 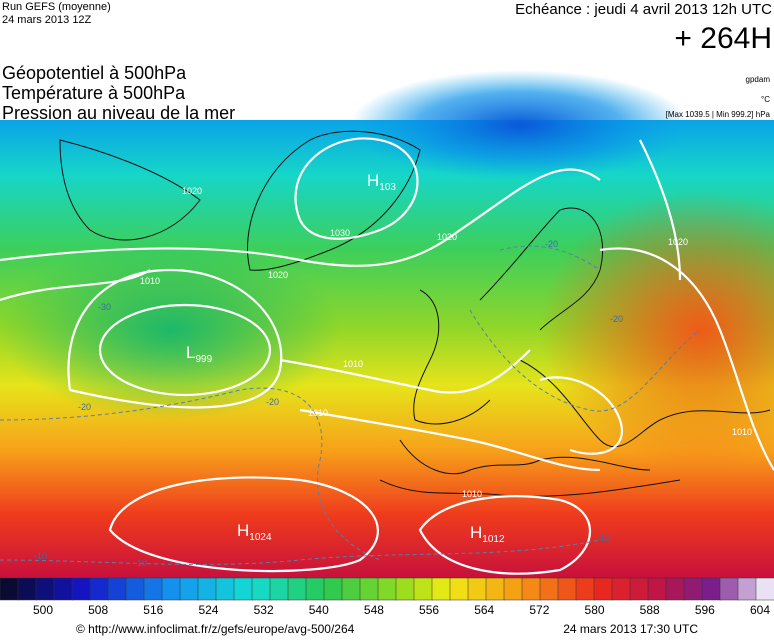 What do you see at coordinates (484, 610) in the screenshot?
I see `scale-label: 564` at bounding box center [484, 610].